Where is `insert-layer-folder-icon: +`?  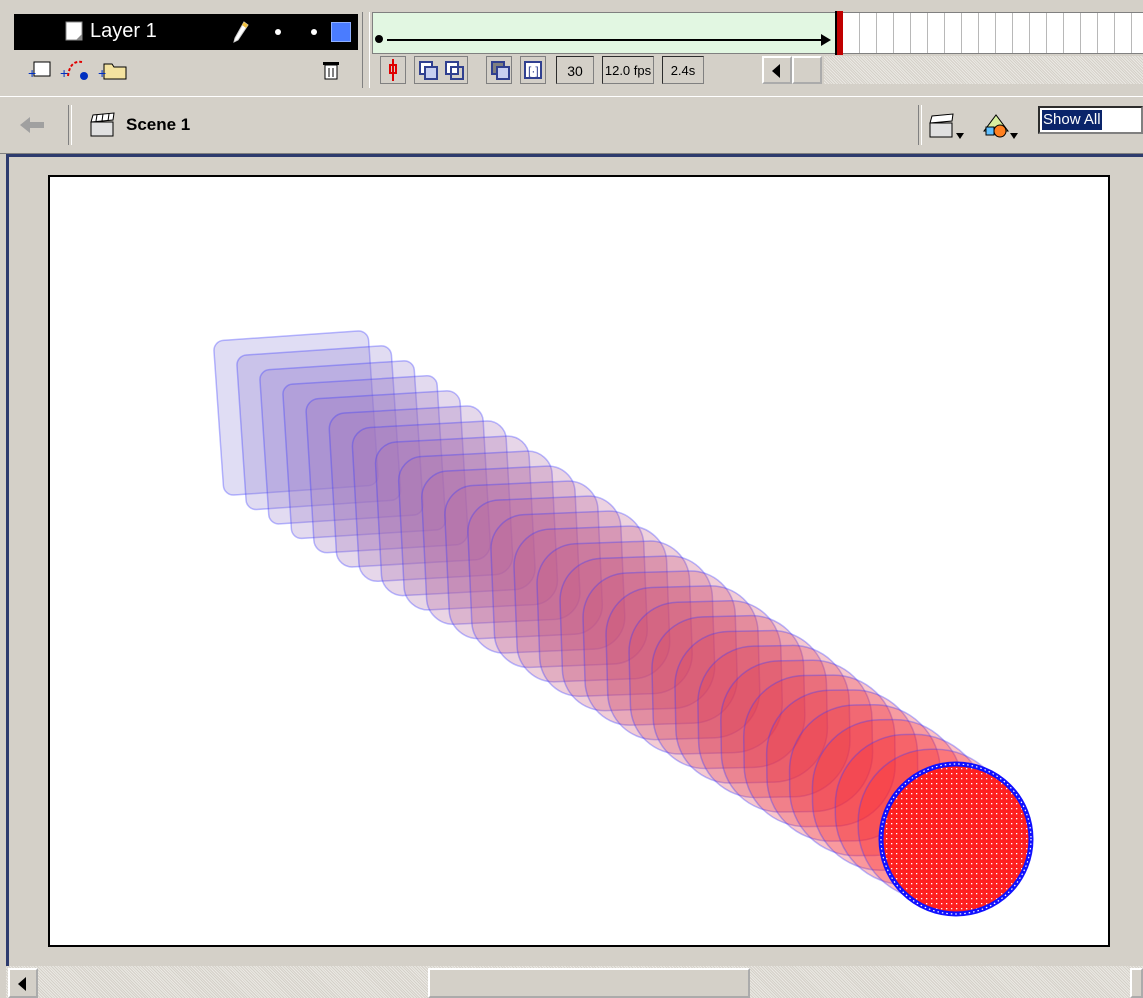 insert-layer-folder-icon: + is located at coordinates (113, 70).